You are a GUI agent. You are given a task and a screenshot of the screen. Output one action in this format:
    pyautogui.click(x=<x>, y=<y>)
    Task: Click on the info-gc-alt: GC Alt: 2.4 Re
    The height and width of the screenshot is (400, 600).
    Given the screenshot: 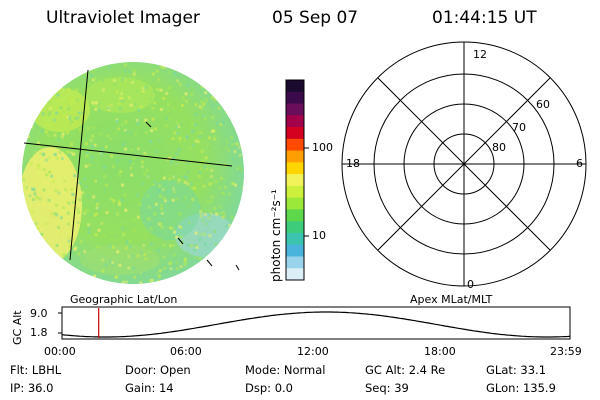 What is the action you would take?
    pyautogui.click(x=405, y=370)
    